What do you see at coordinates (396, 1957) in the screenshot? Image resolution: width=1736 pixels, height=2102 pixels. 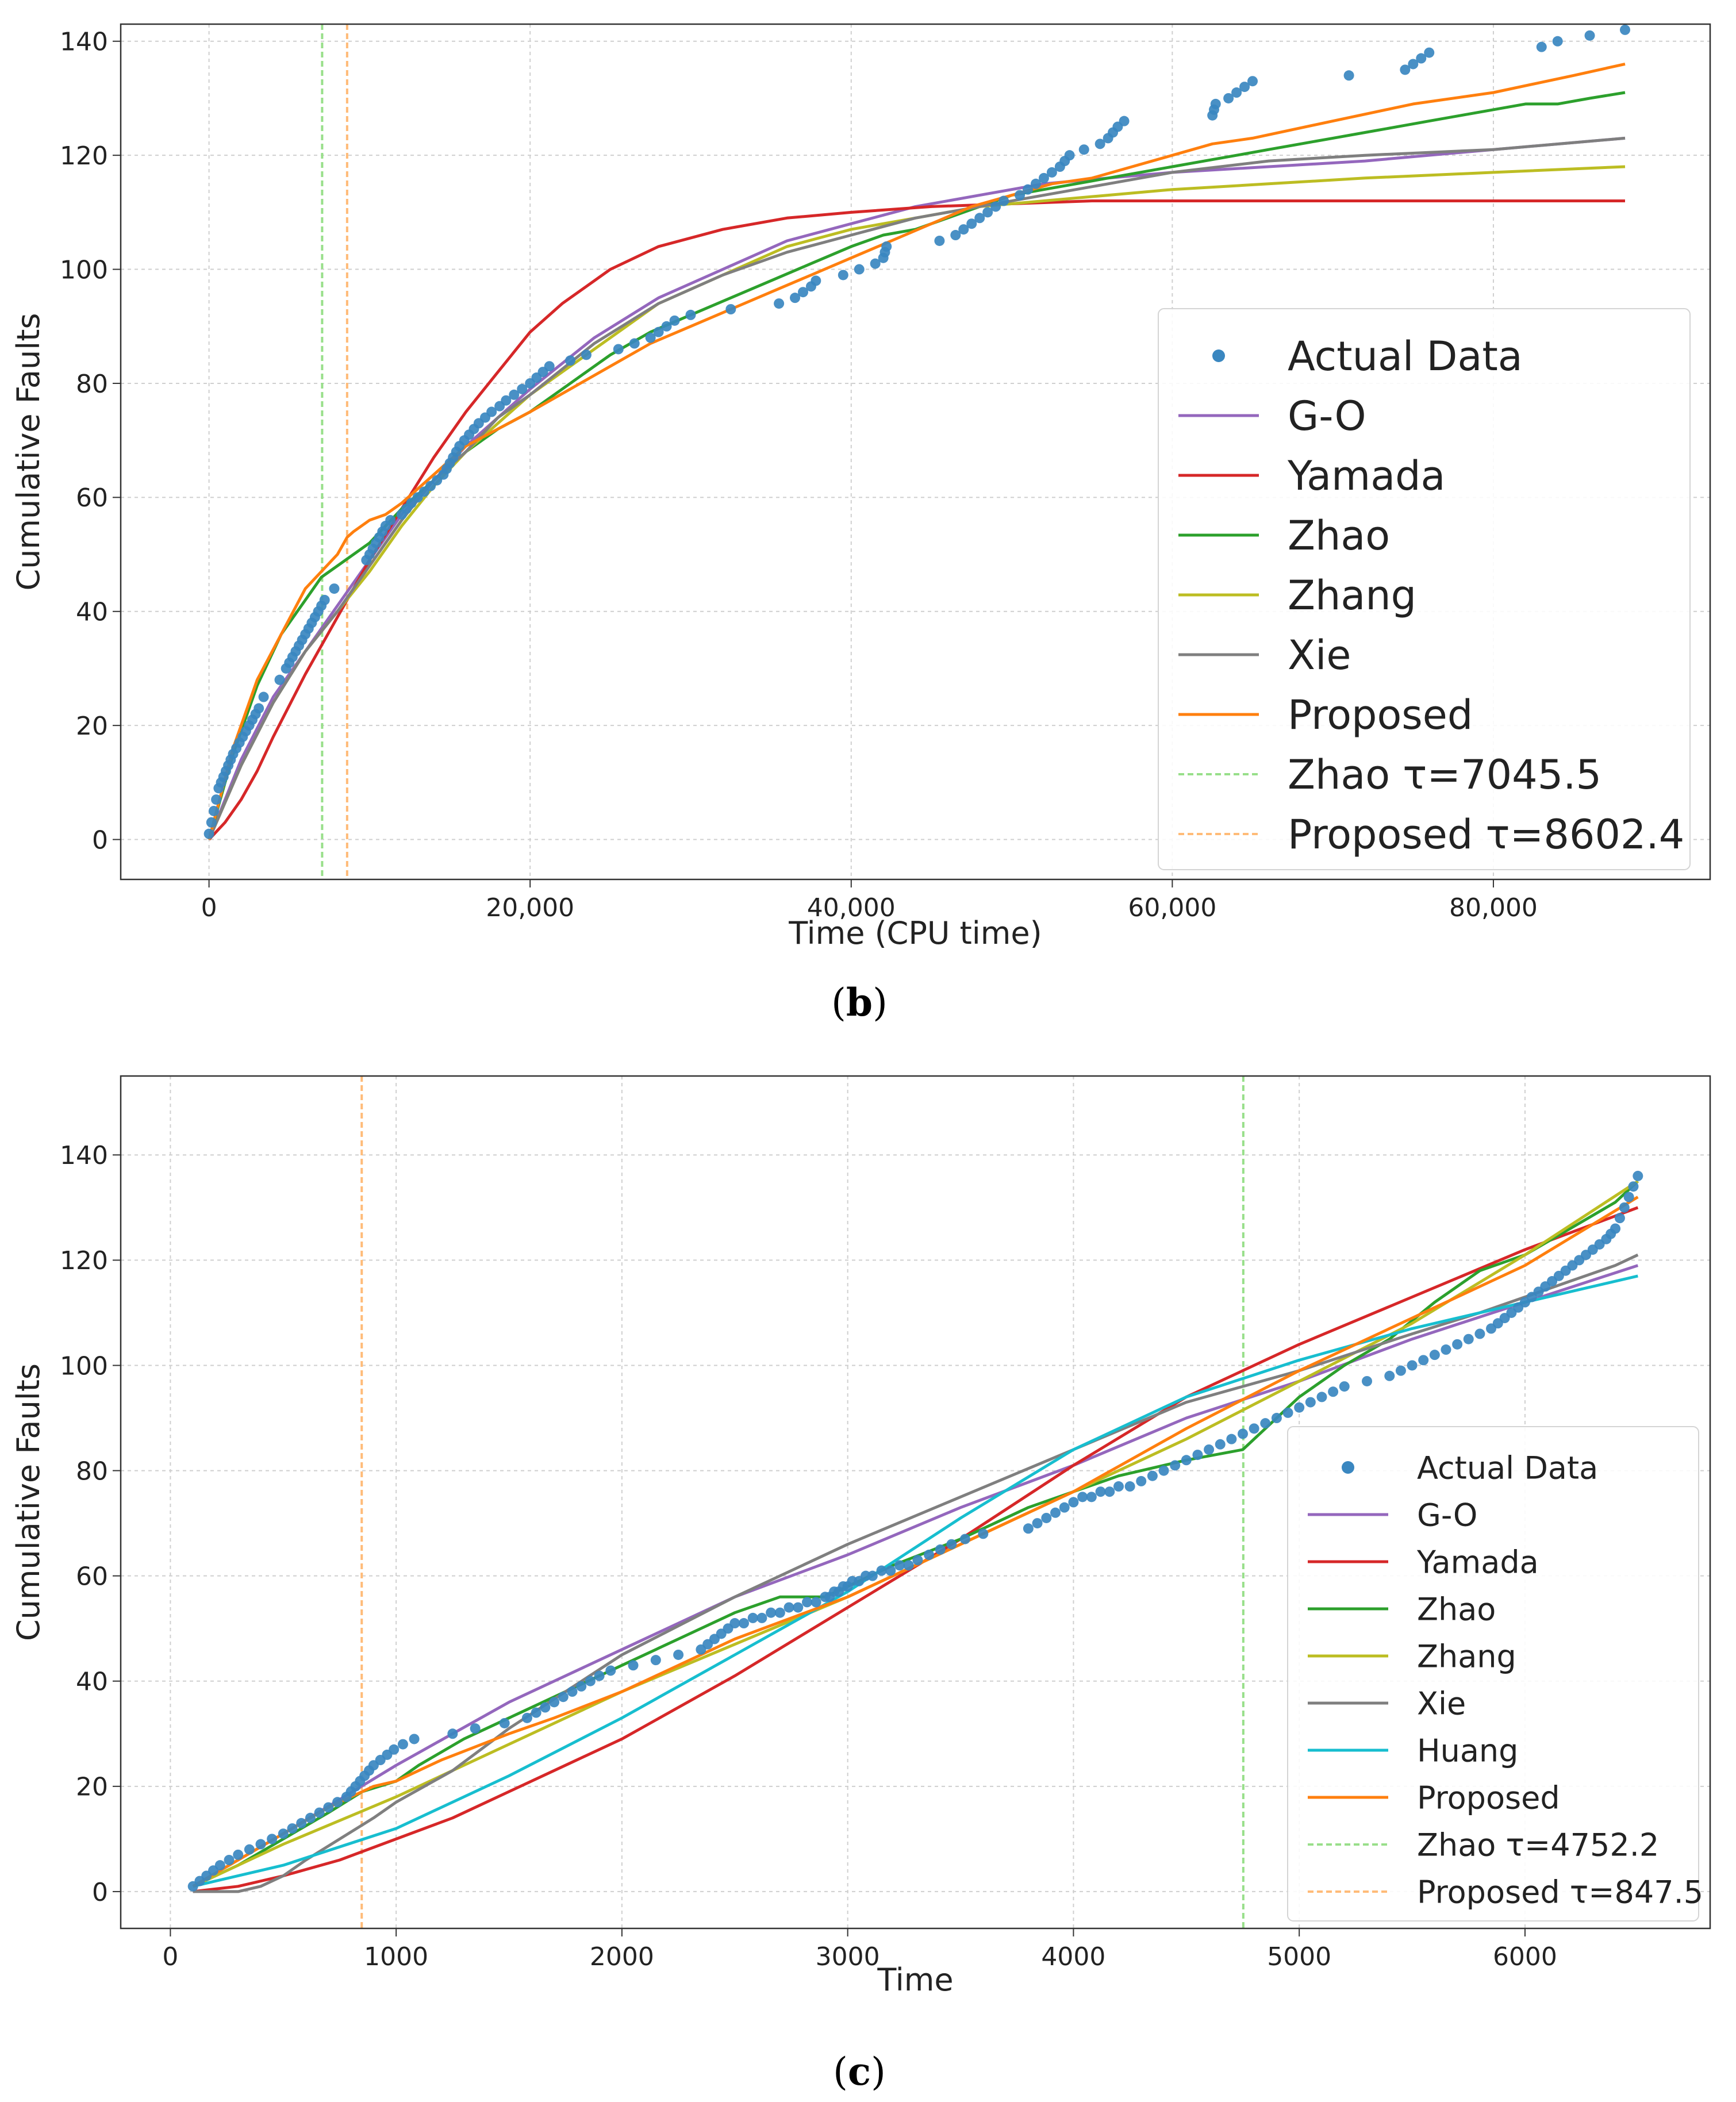 I see `x-tick-label: 1000` at bounding box center [396, 1957].